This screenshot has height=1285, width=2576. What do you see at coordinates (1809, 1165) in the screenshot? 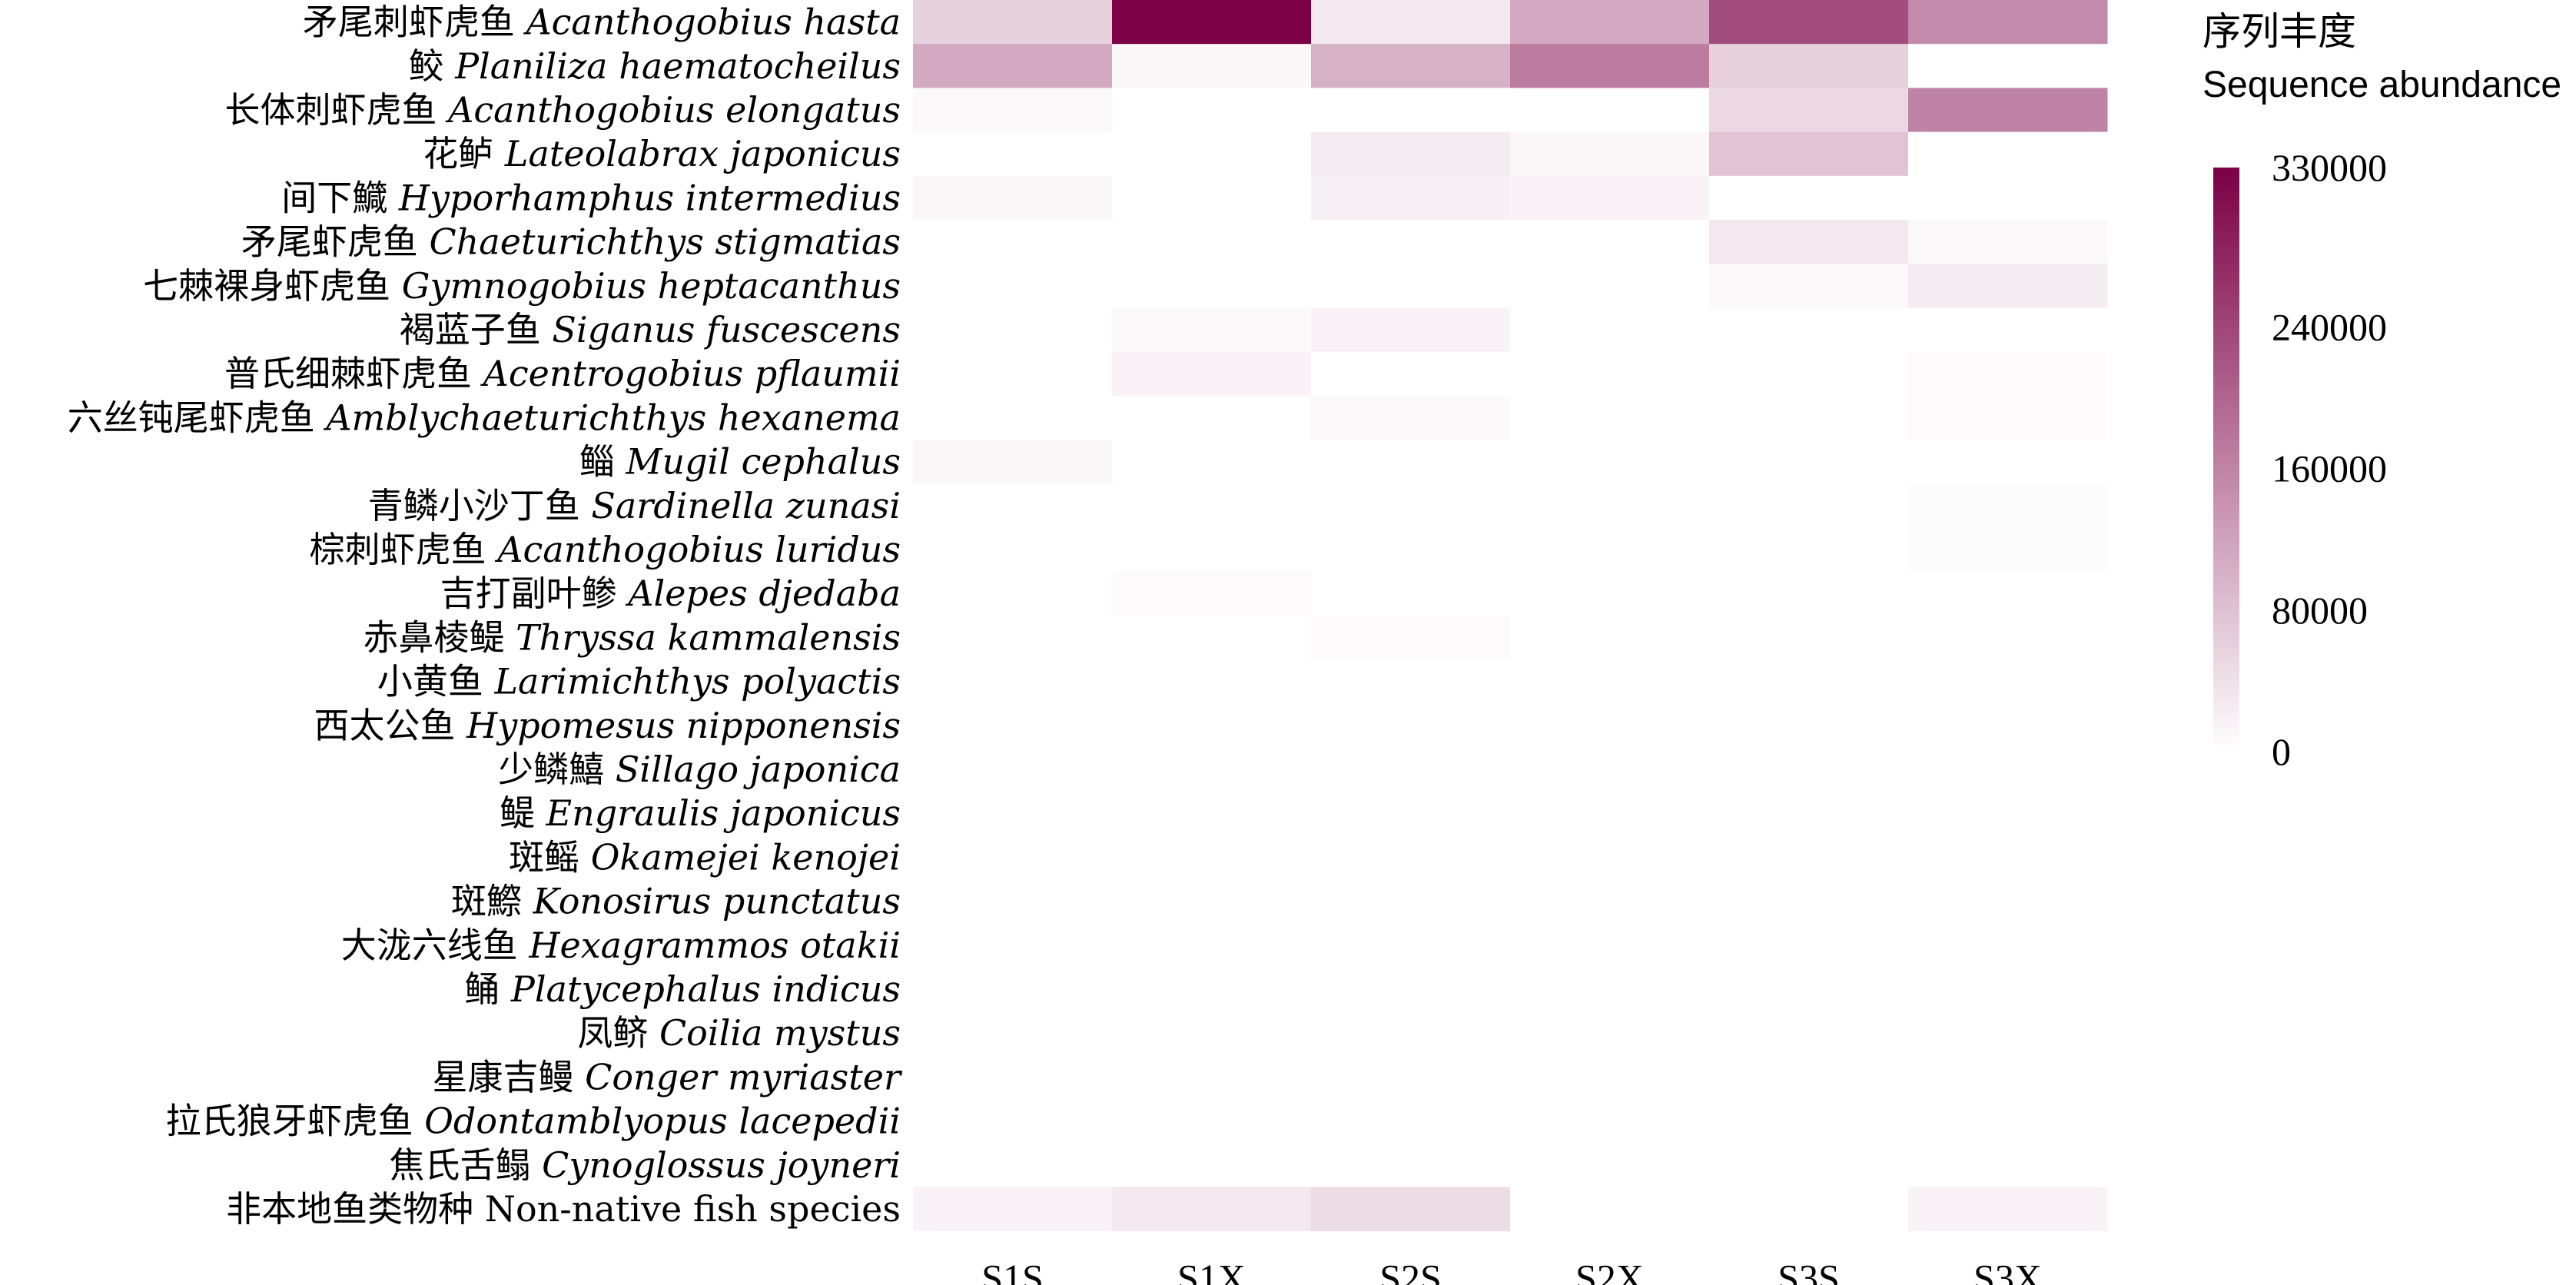
I see `heatmap-cell-r26-c4` at bounding box center [1809, 1165].